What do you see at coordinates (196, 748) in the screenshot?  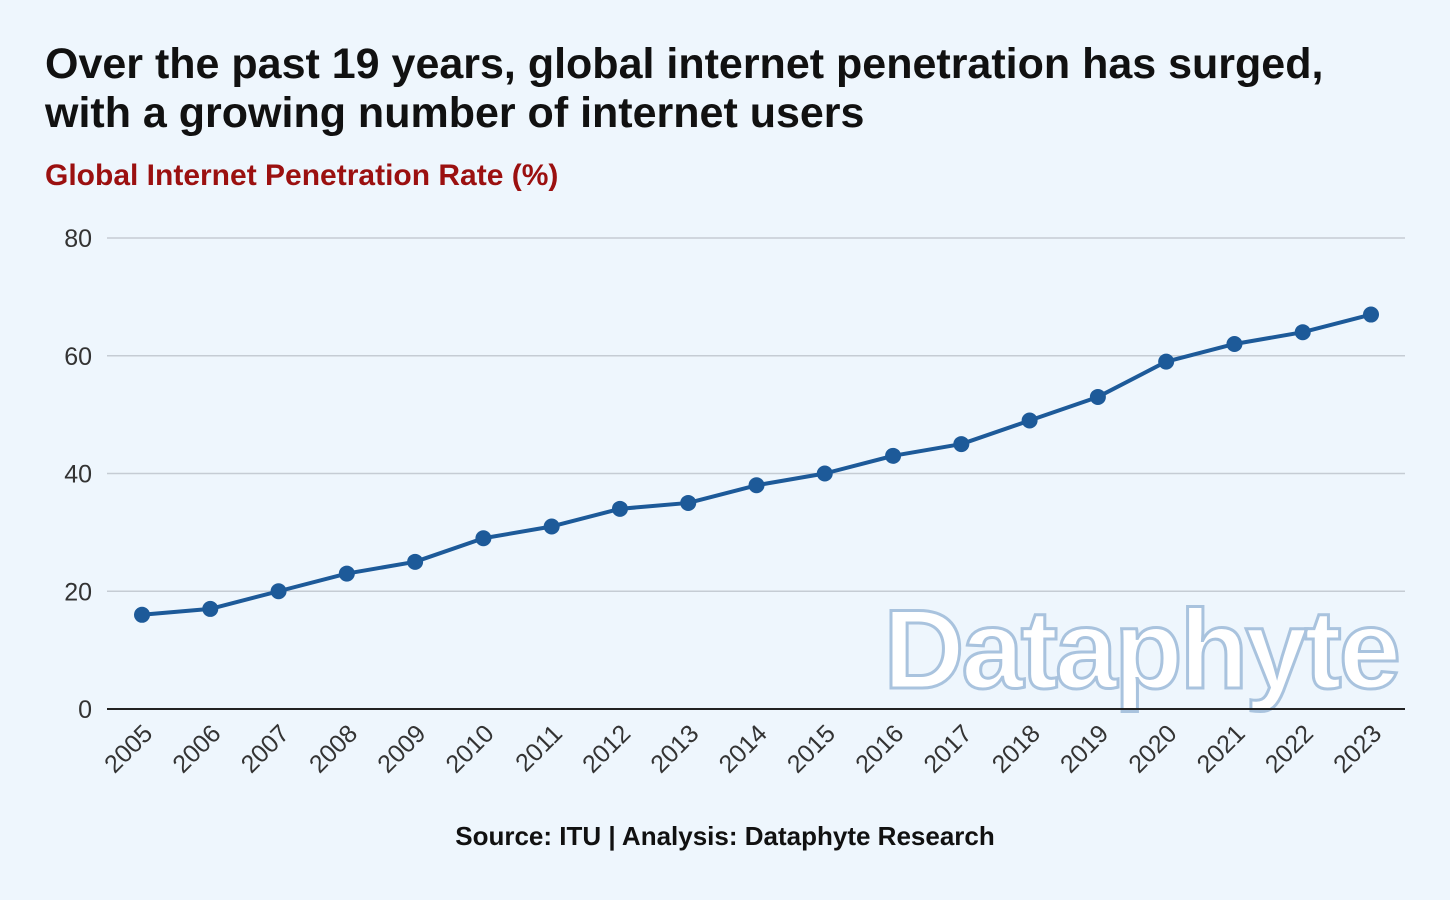 I see `x-tick-label: 2006` at bounding box center [196, 748].